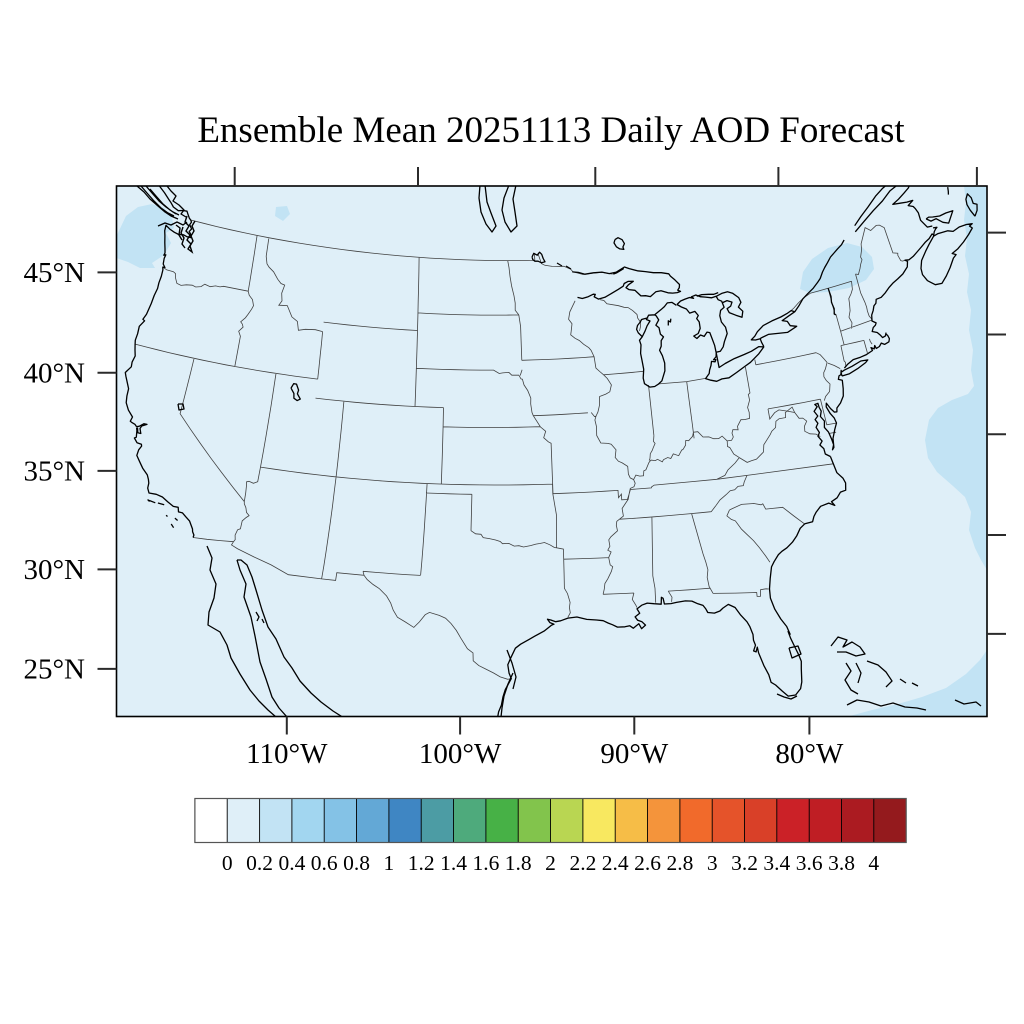  Describe the element at coordinates (873, 863) in the screenshot. I see `svg-text: 4` at that location.